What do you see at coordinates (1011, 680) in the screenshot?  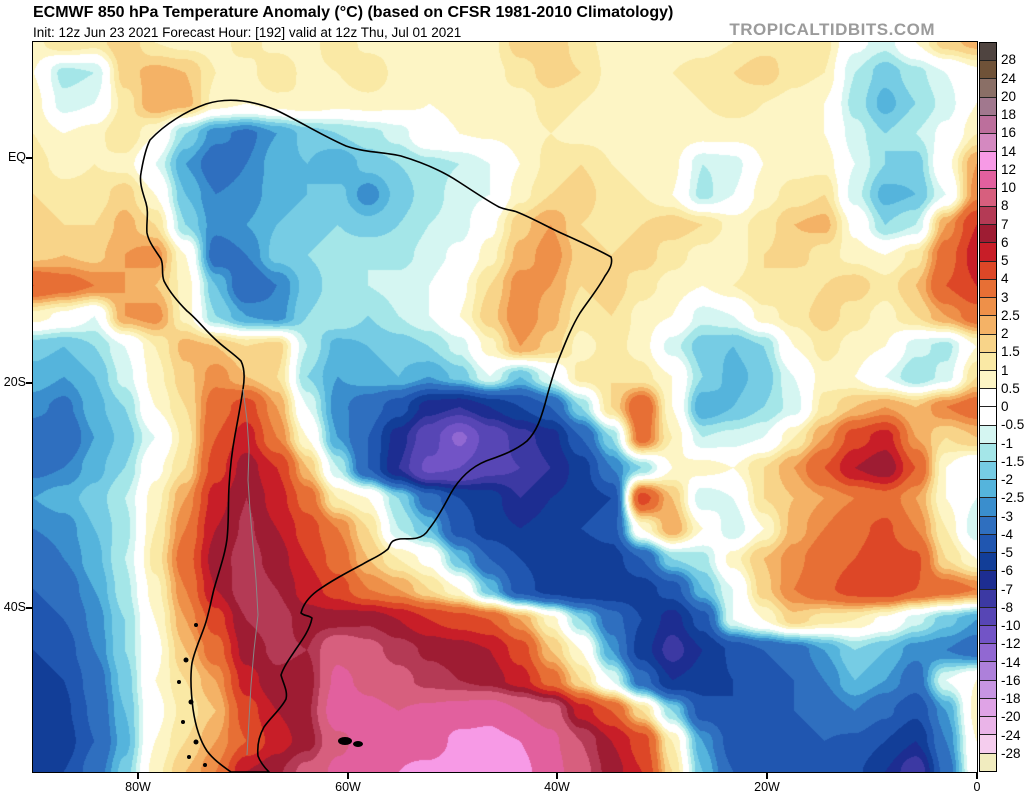 I see `colorbar-label: -16` at bounding box center [1011, 680].